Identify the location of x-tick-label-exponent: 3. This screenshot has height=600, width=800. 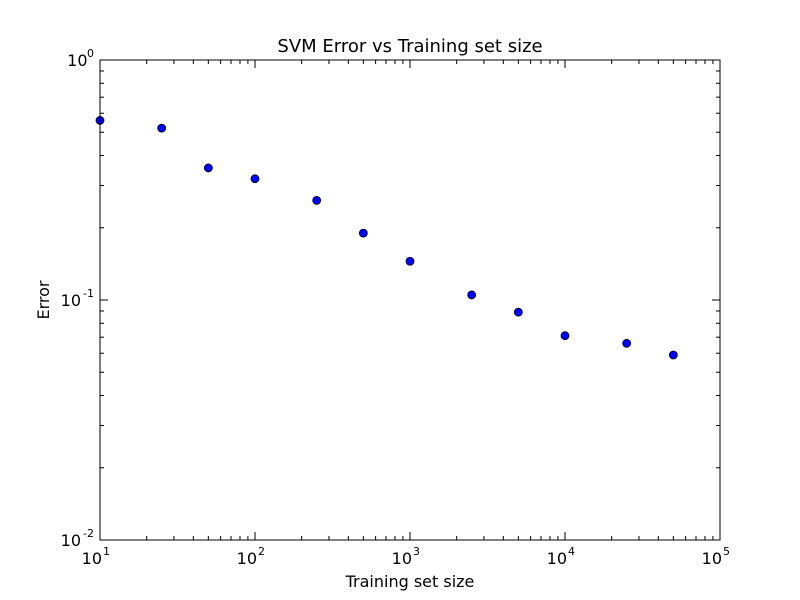
(416, 551).